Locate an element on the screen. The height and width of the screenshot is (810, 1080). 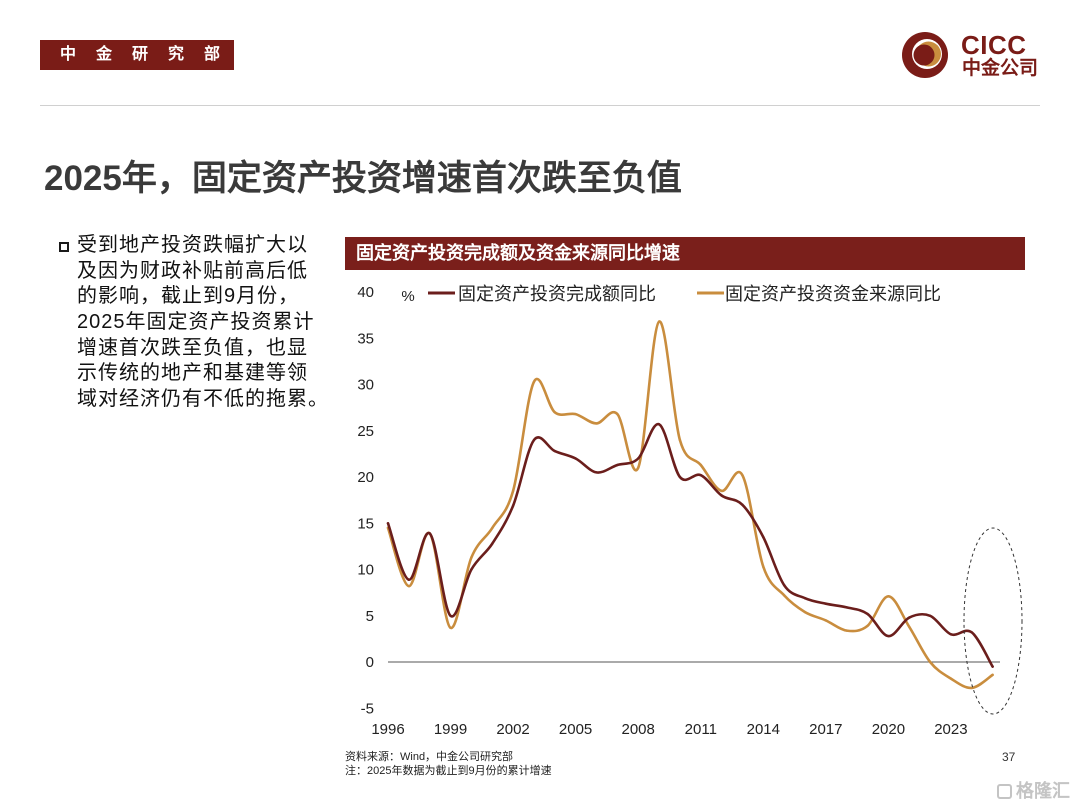
x-tick-label: 2023 is located at coordinates (950, 729).